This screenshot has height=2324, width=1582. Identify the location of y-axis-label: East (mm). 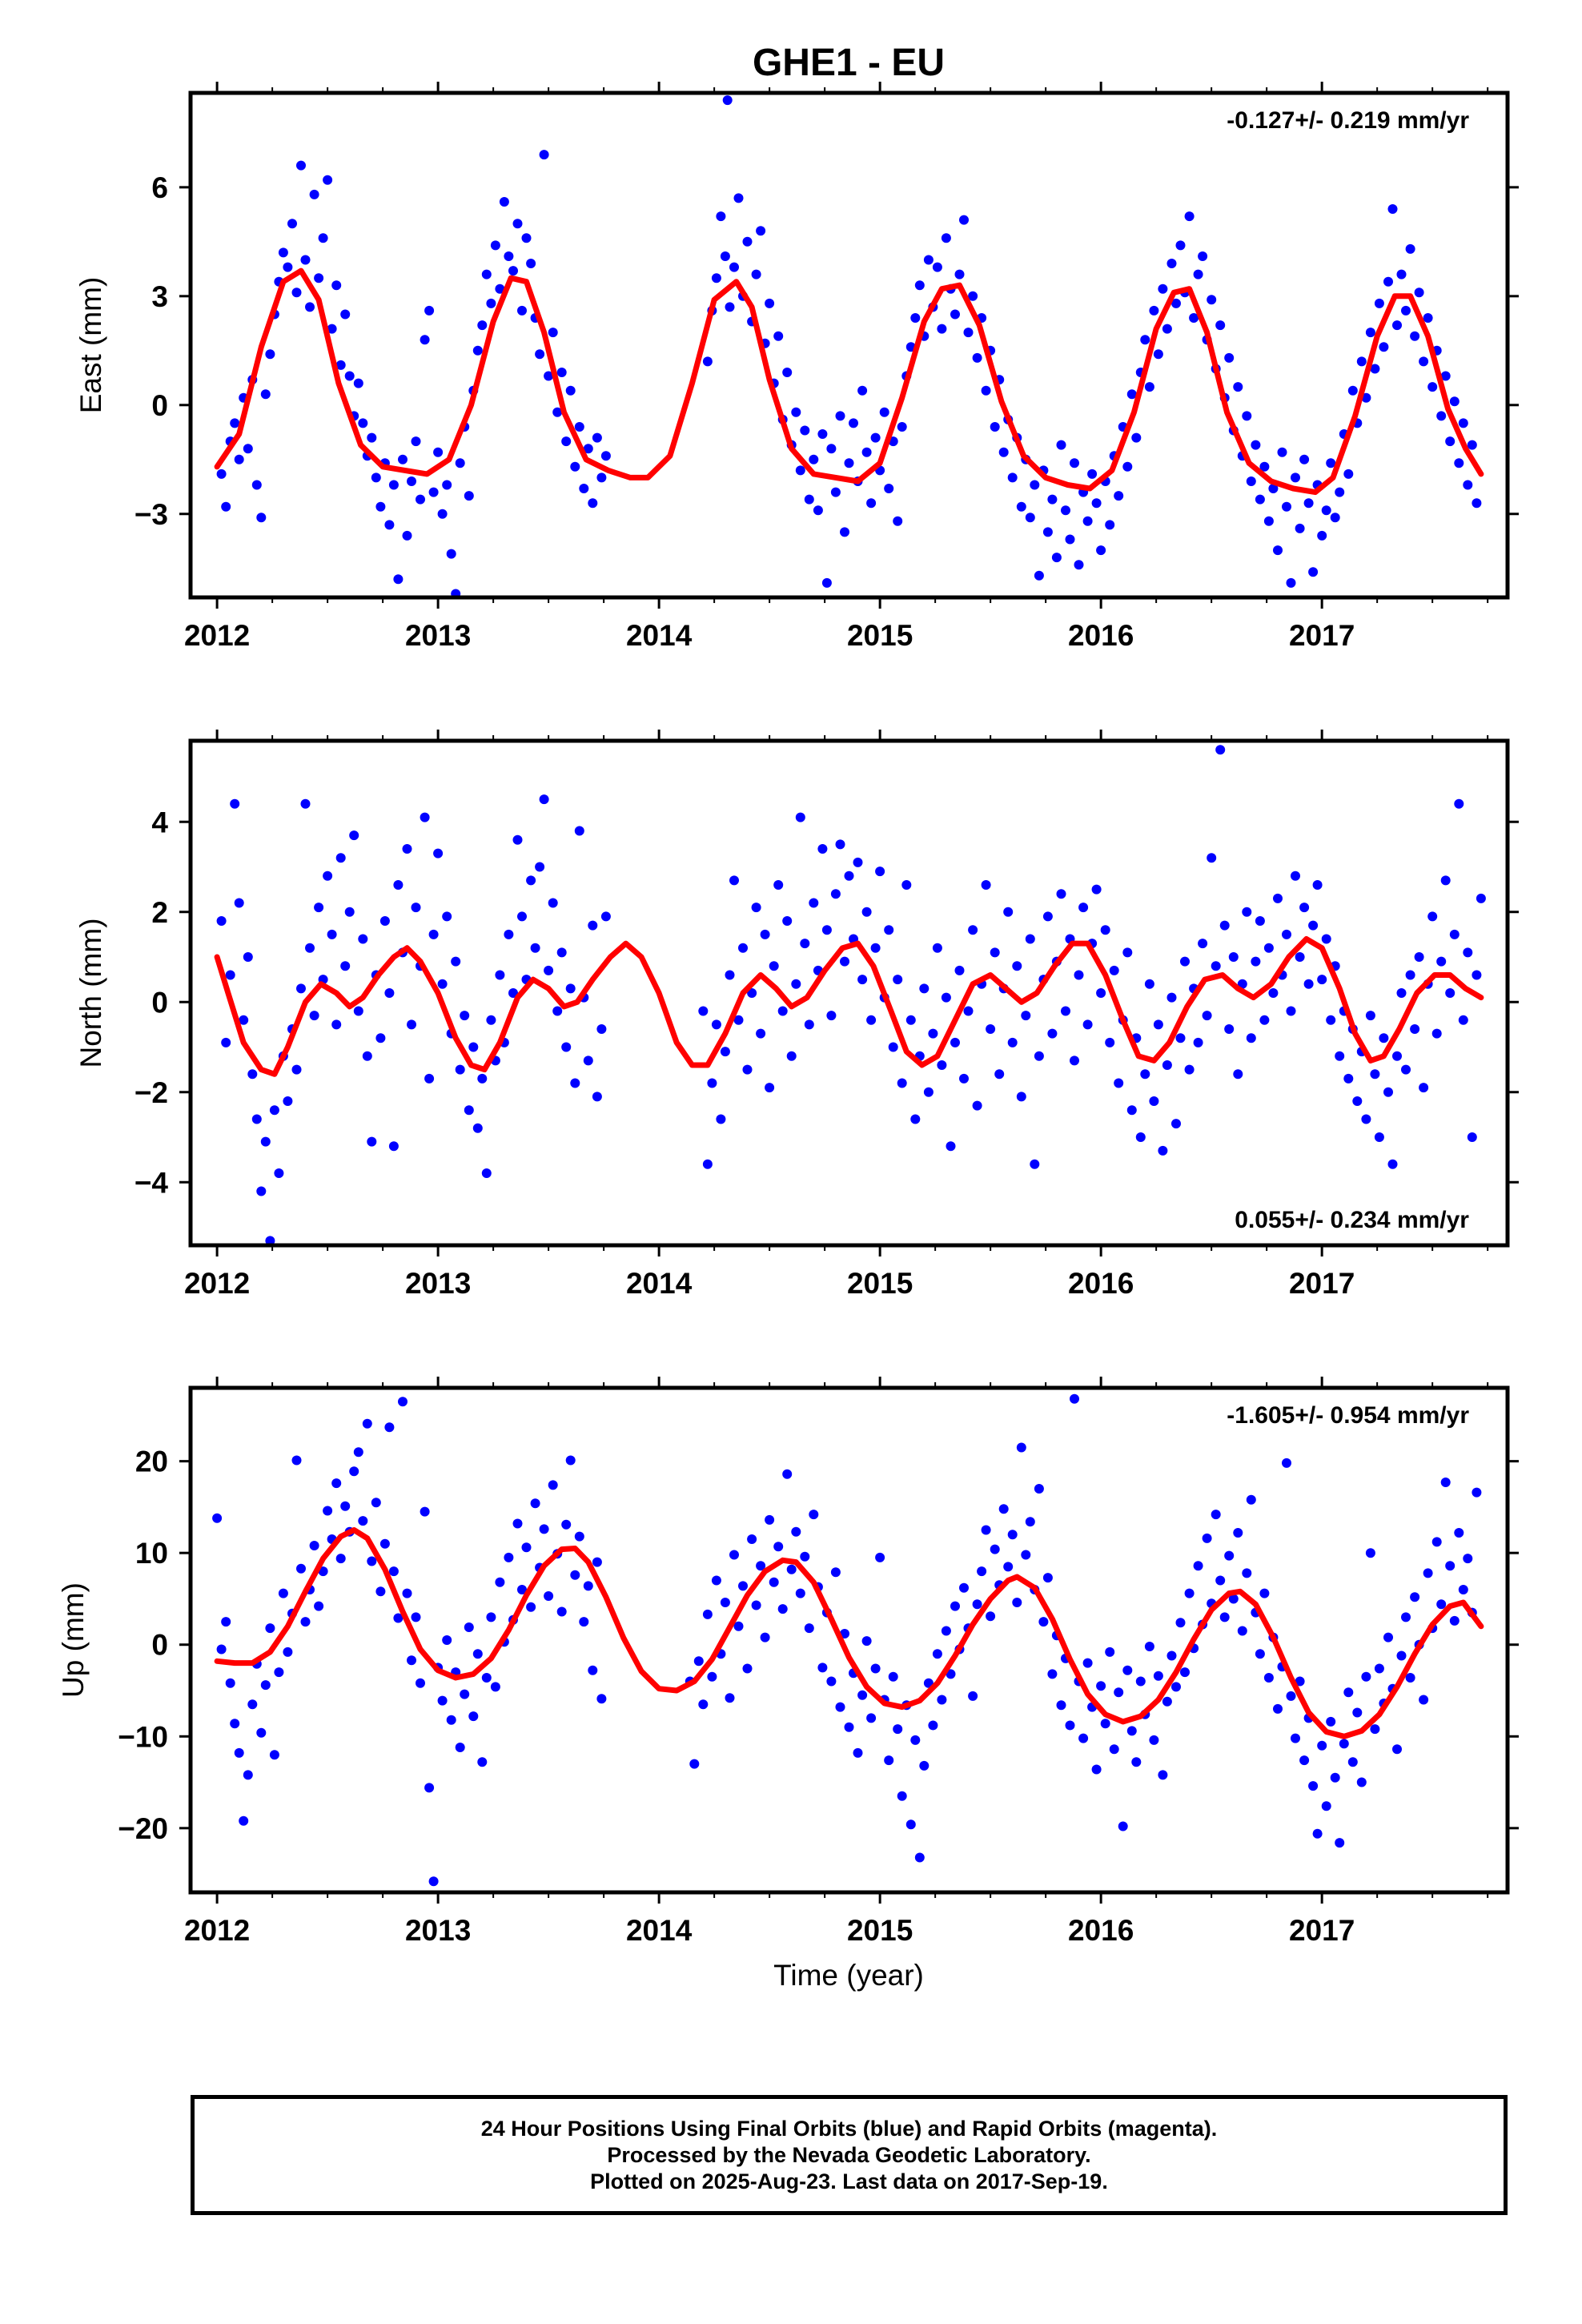
(91, 345).